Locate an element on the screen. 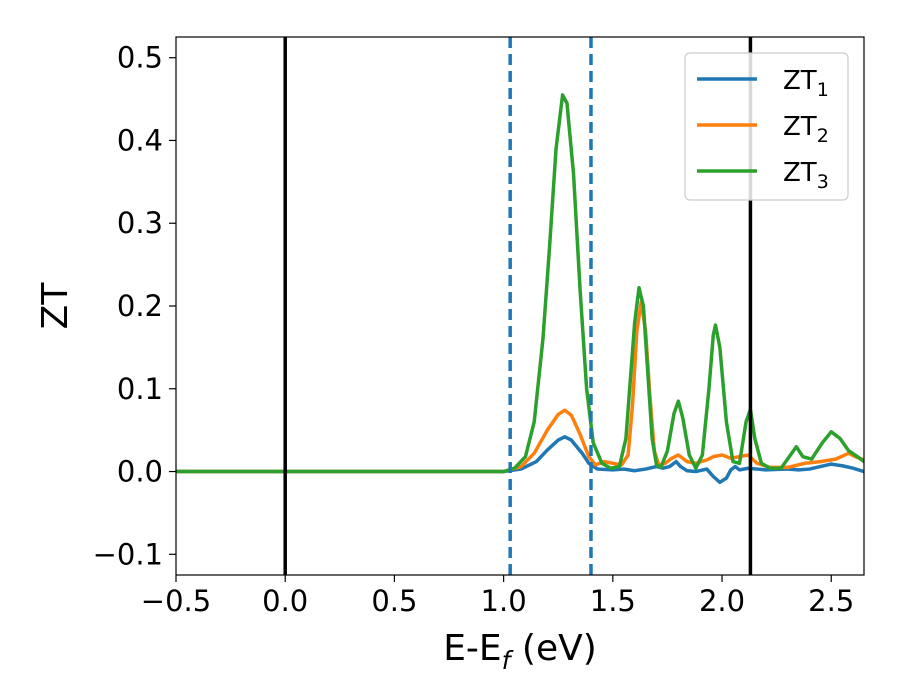 The width and height of the screenshot is (900, 700). legend-label-ZT2: ZT2 is located at coordinates (806, 129).